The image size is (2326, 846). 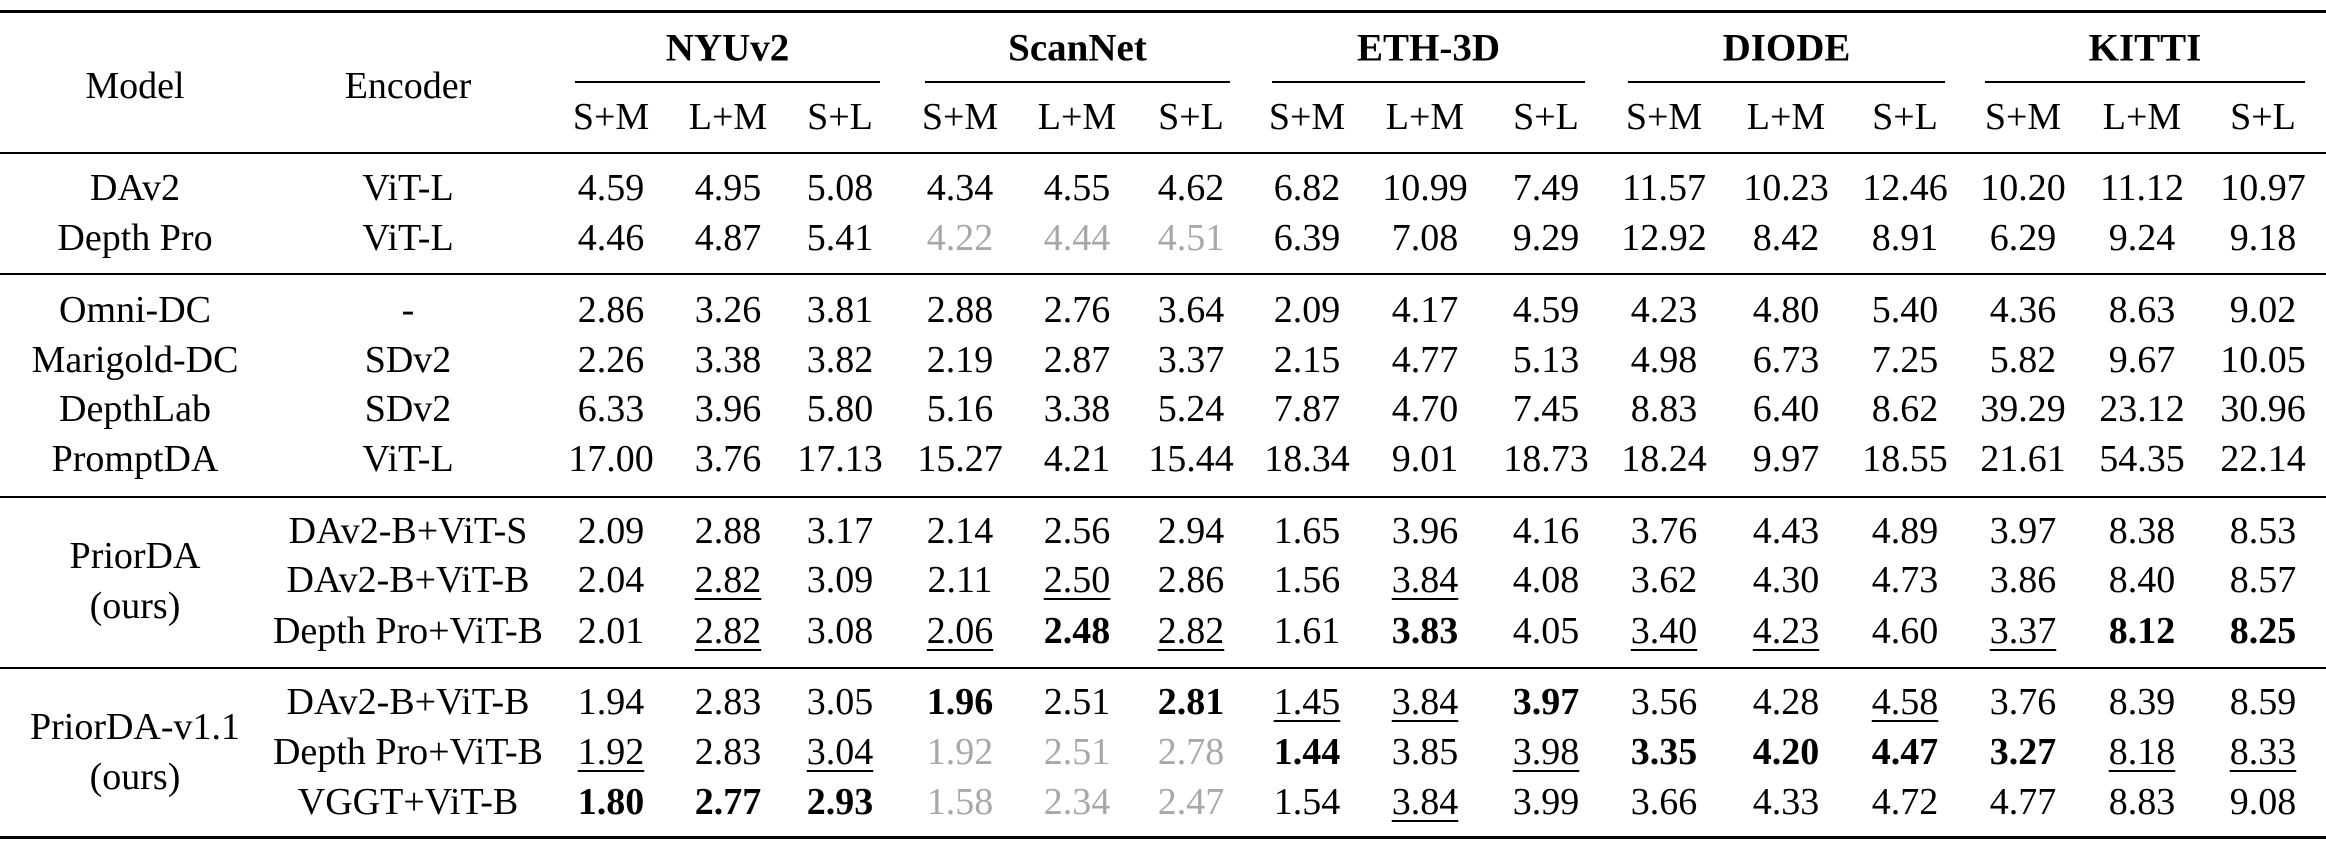 What do you see at coordinates (1191, 409) in the screenshot?
I see `table-cell: 5.24` at bounding box center [1191, 409].